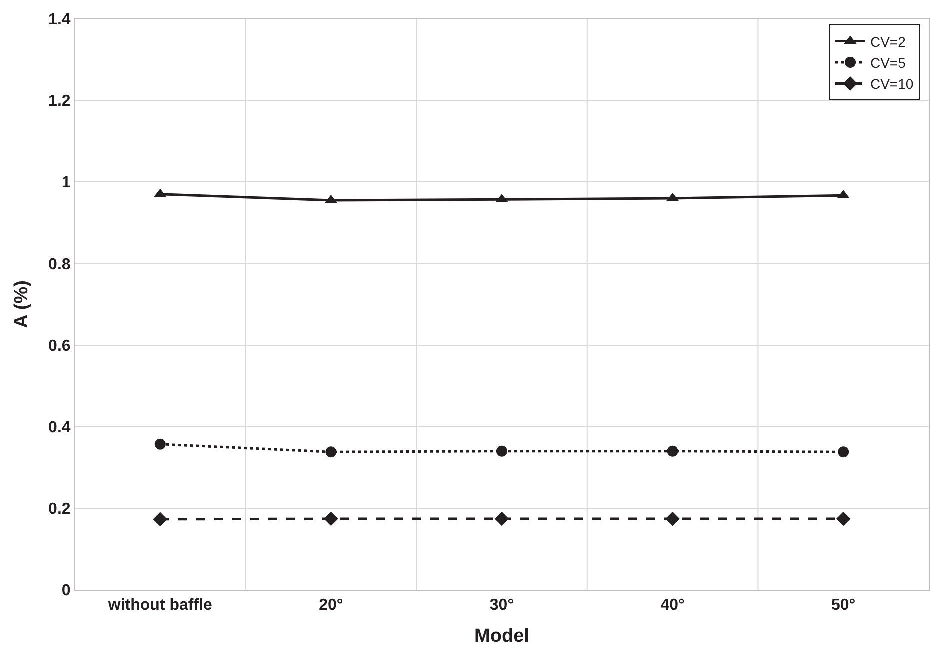 The width and height of the screenshot is (944, 655). What do you see at coordinates (502, 605) in the screenshot?
I see `x-tick-label: 30°` at bounding box center [502, 605].